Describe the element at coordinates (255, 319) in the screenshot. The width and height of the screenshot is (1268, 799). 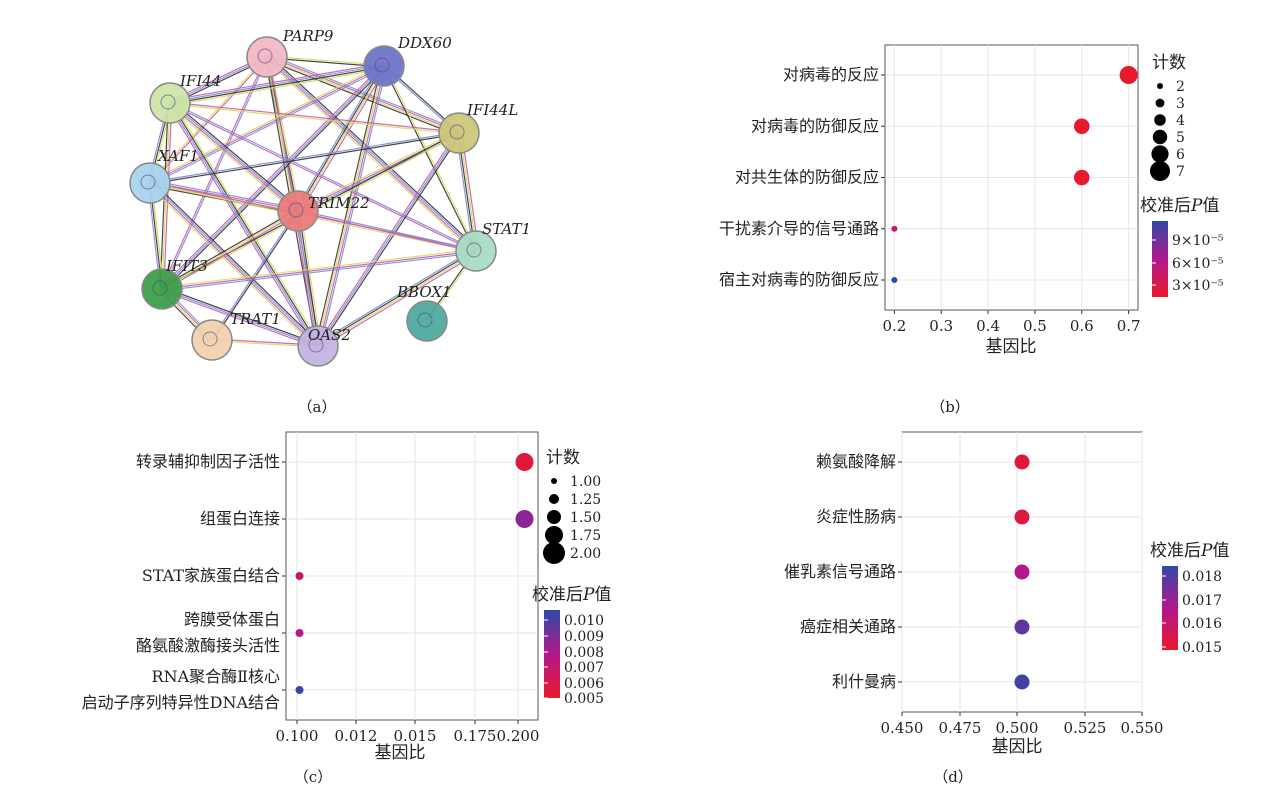
I see `network-node-label: TRAT1` at that location.